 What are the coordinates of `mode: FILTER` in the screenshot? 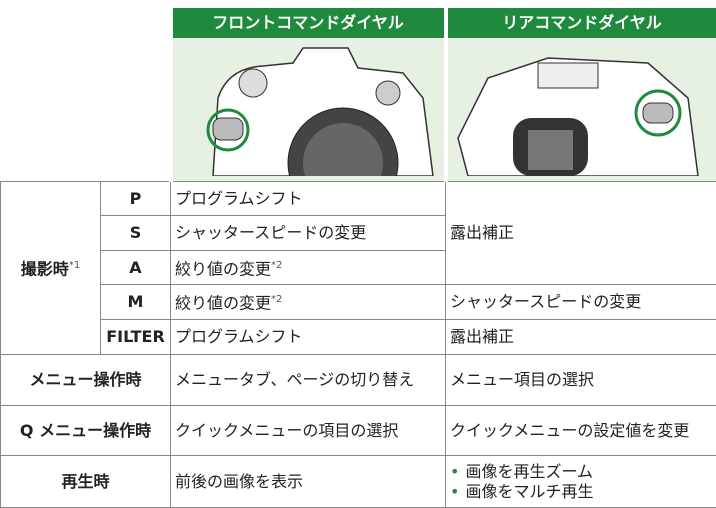 It's located at (136, 337).